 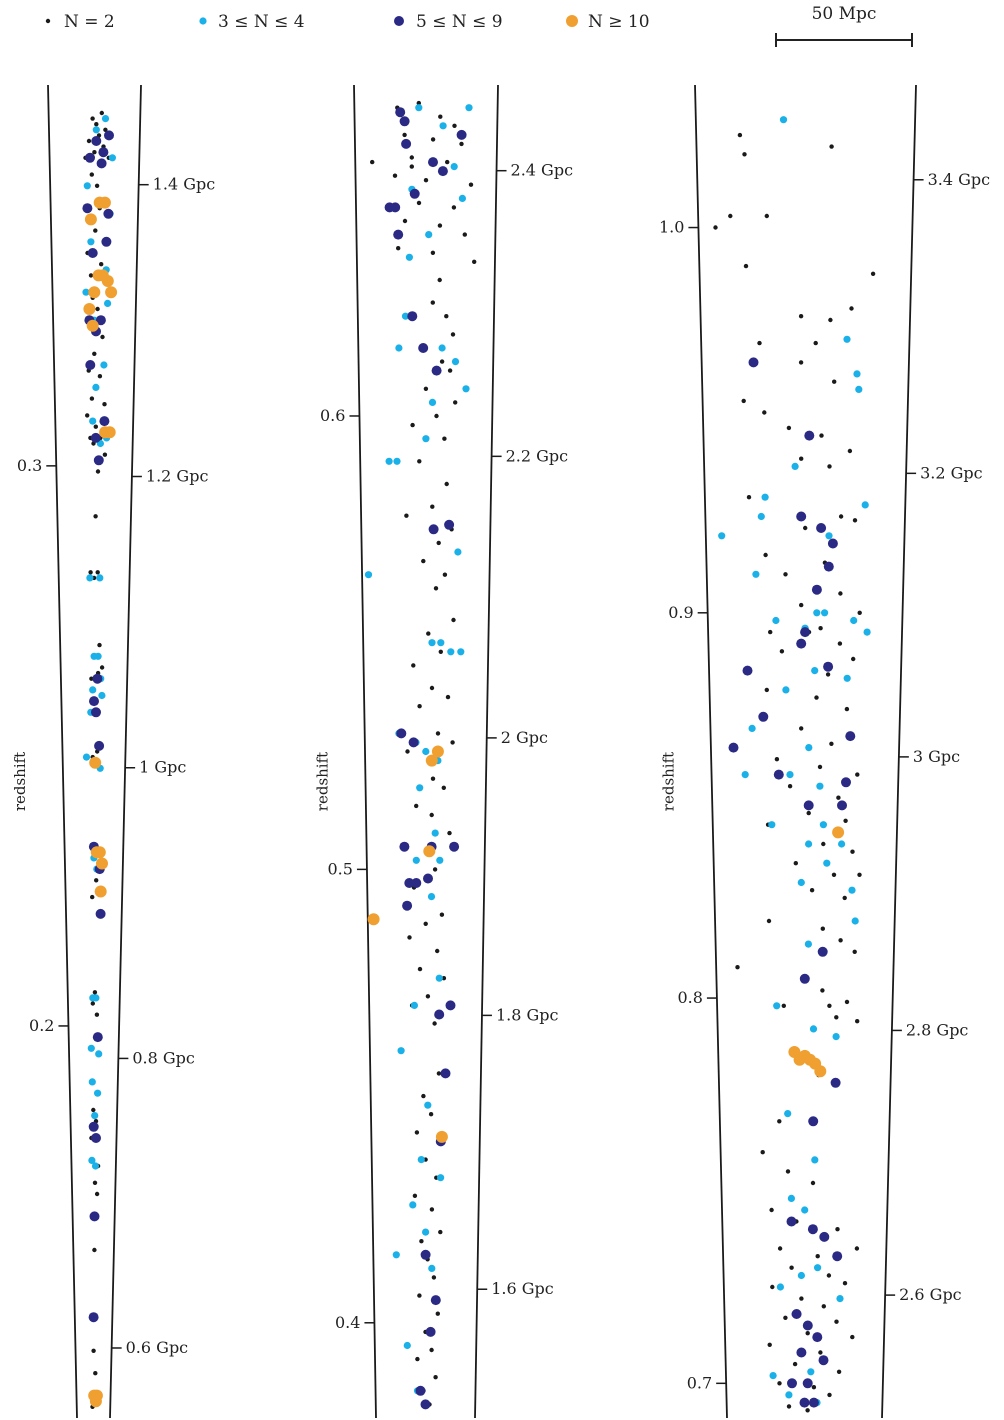 What do you see at coordinates (699, 1382) in the screenshot?
I see `redshift-tick-label: 0.7` at bounding box center [699, 1382].